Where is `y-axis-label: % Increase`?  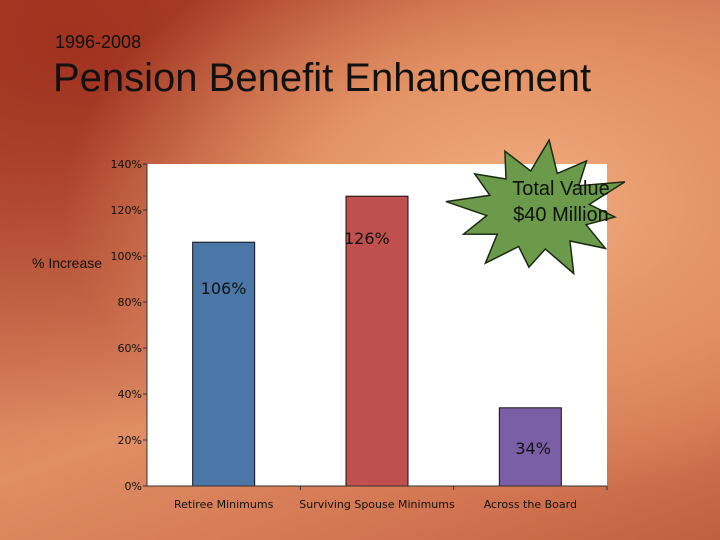 y-axis-label: % Increase is located at coordinates (67, 263).